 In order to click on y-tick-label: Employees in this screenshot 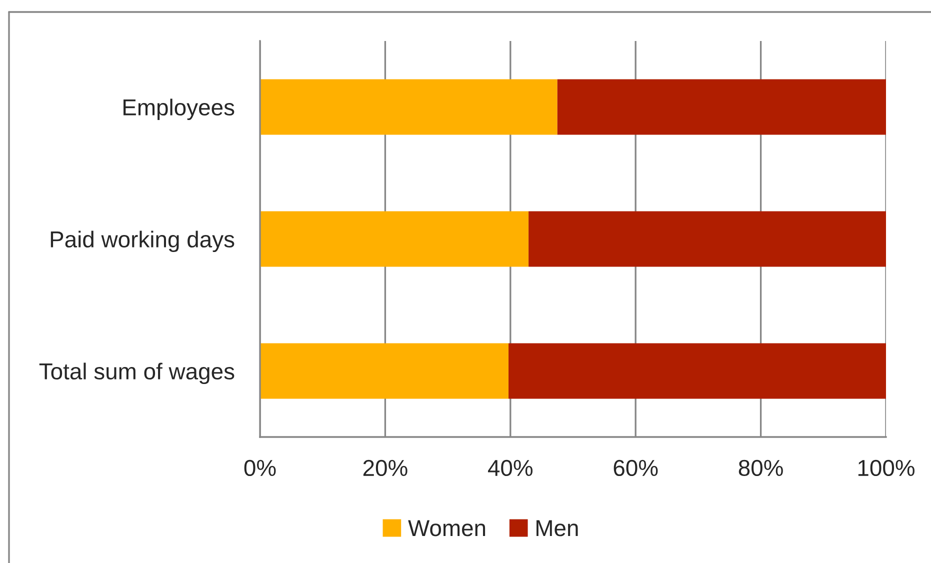, I will do `click(179, 109)`.